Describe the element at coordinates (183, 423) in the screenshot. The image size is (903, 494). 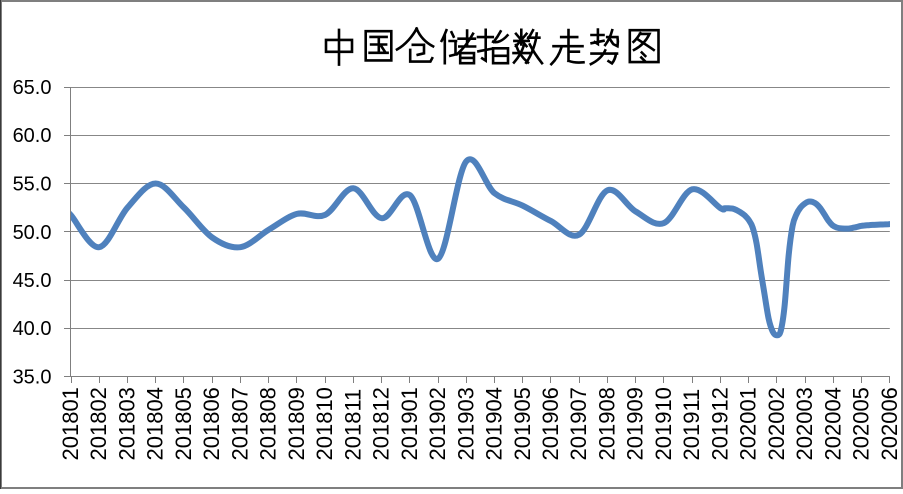
I see `svg-text: 201805` at that location.